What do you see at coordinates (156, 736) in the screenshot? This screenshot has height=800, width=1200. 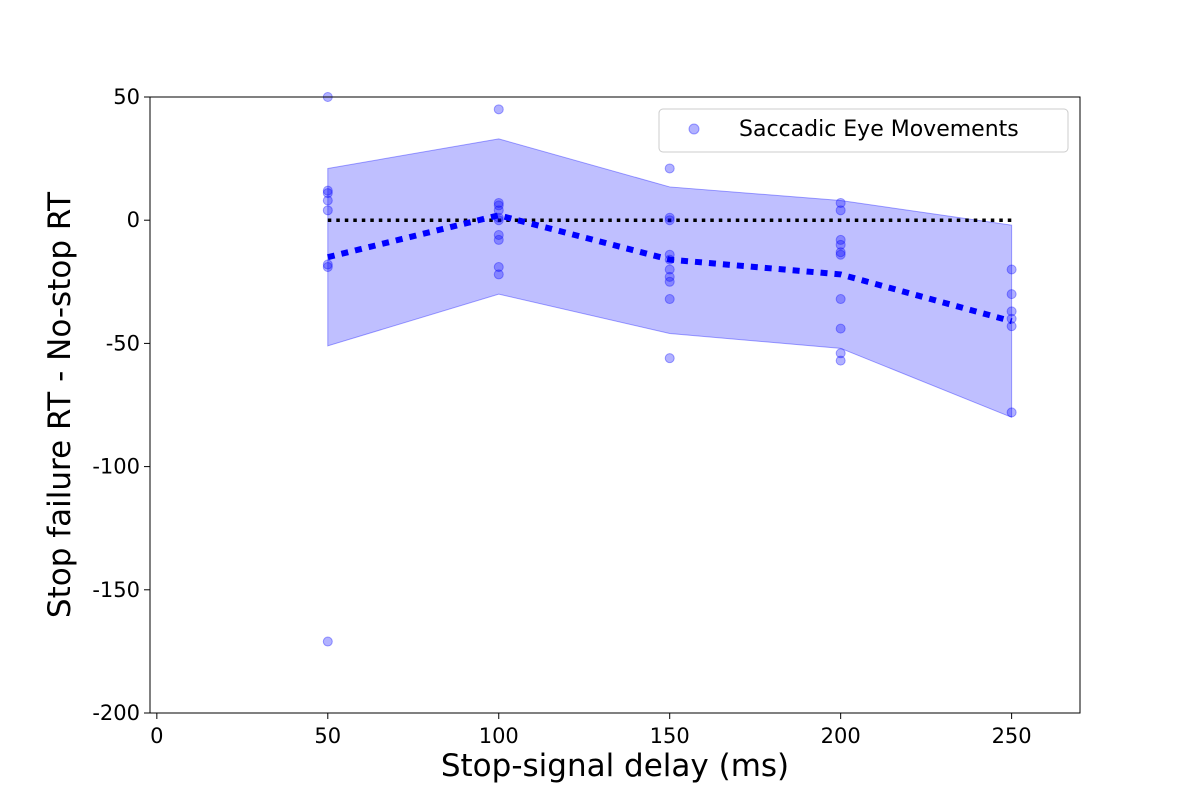 I see `x-tick-label: 0` at bounding box center [156, 736].